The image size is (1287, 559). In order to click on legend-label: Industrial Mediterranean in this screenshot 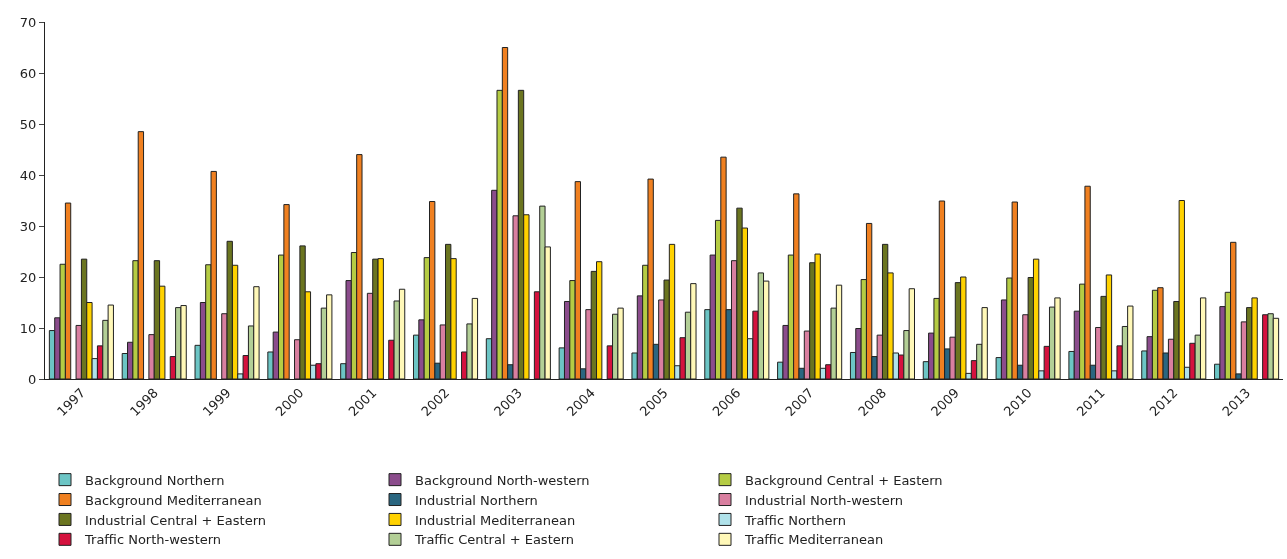, I will do `click(495, 520)`.